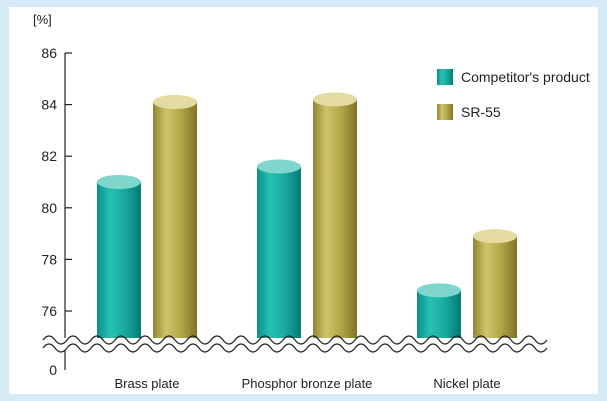 The width and height of the screenshot is (607, 401). What do you see at coordinates (146, 383) in the screenshot?
I see `category-label: Brass plate` at bounding box center [146, 383].